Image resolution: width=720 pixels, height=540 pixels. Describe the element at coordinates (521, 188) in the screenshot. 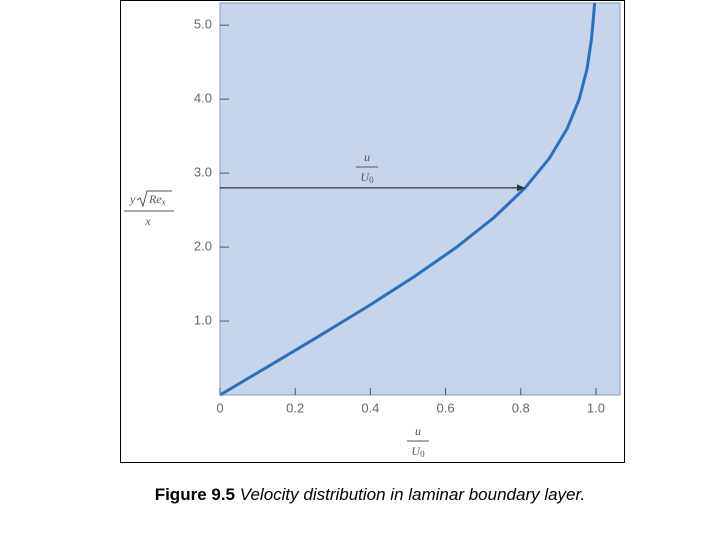

I see `arrow-head` at that location.